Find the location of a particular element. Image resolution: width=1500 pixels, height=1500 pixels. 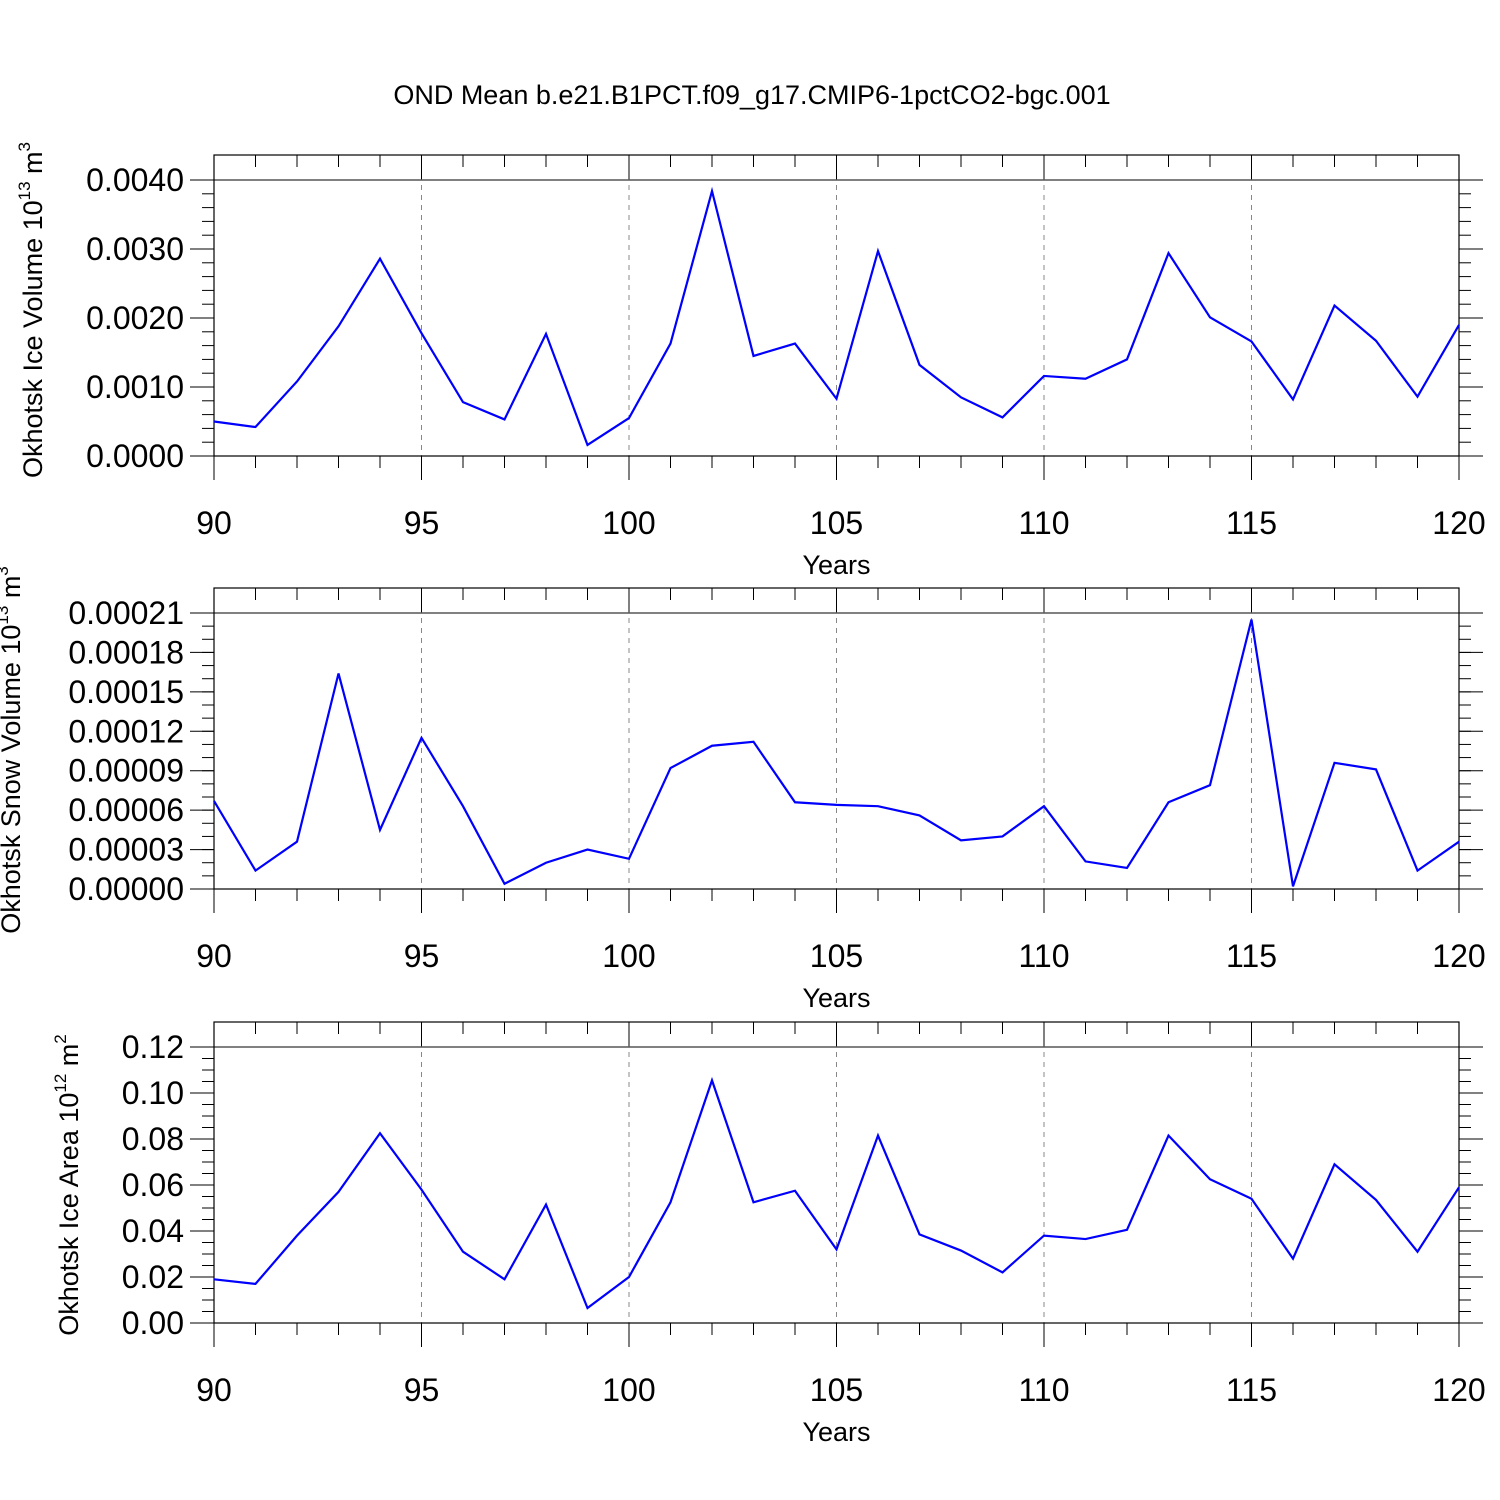

y-tick-label: 0.0040 is located at coordinates (135, 180).